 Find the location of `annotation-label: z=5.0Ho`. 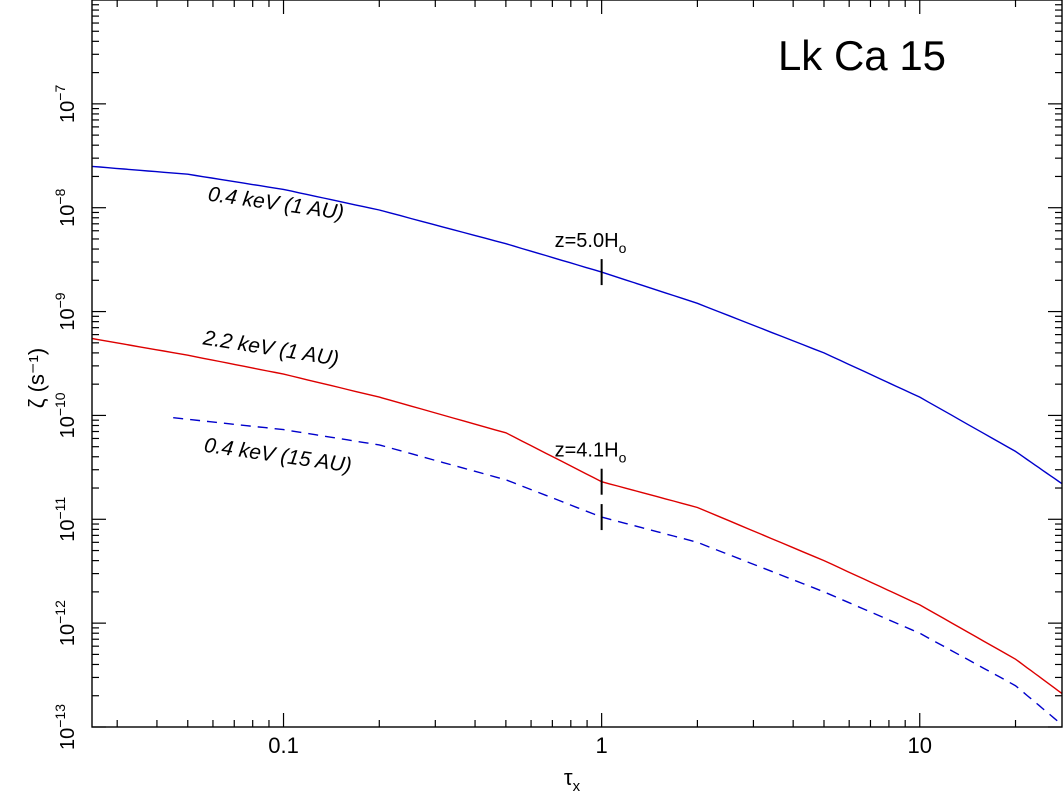

annotation-label: z=5.0Ho is located at coordinates (591, 243).